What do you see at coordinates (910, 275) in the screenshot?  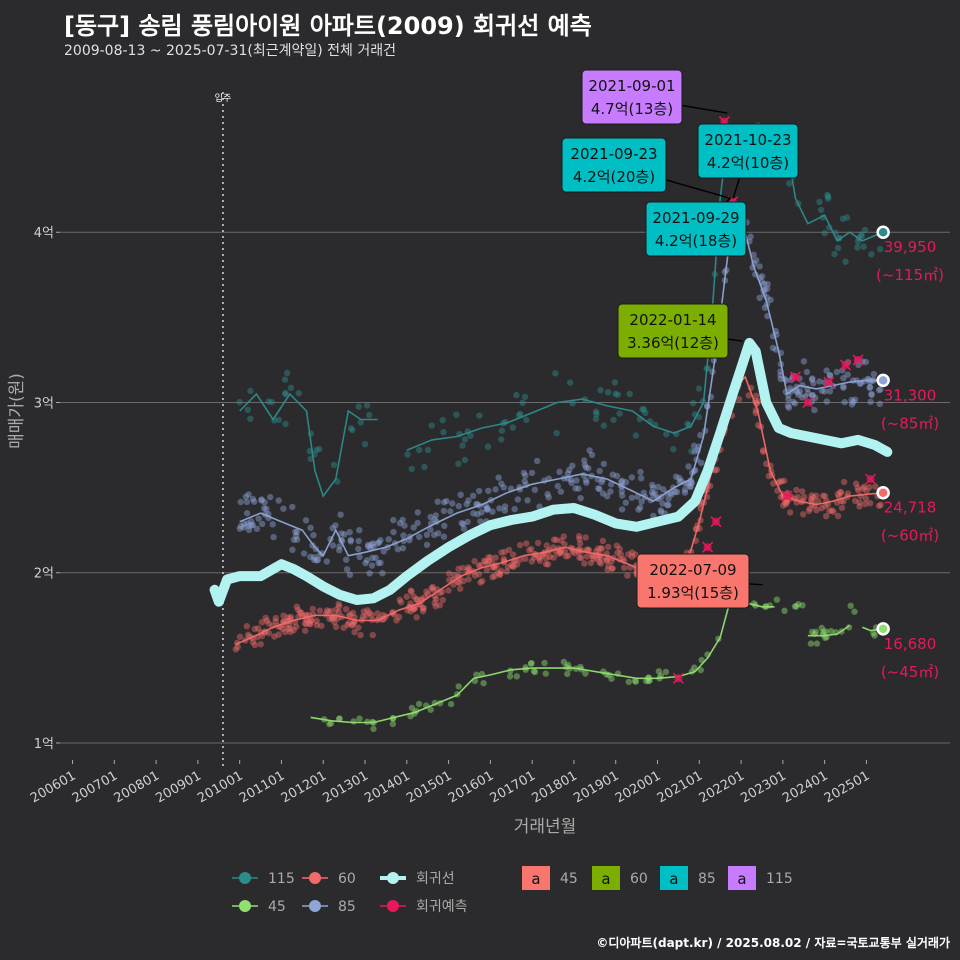 I see `end-area: (~115㎡)` at bounding box center [910, 275].